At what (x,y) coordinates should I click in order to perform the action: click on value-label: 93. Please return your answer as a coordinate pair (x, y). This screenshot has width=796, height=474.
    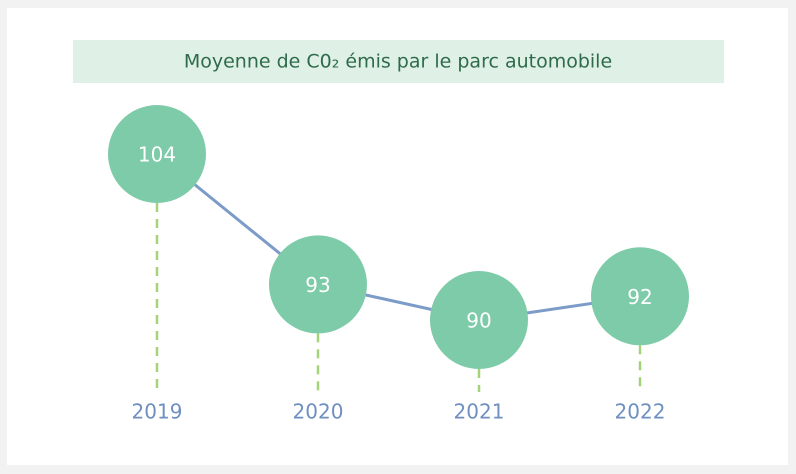
    Looking at the image, I should click on (317, 285).